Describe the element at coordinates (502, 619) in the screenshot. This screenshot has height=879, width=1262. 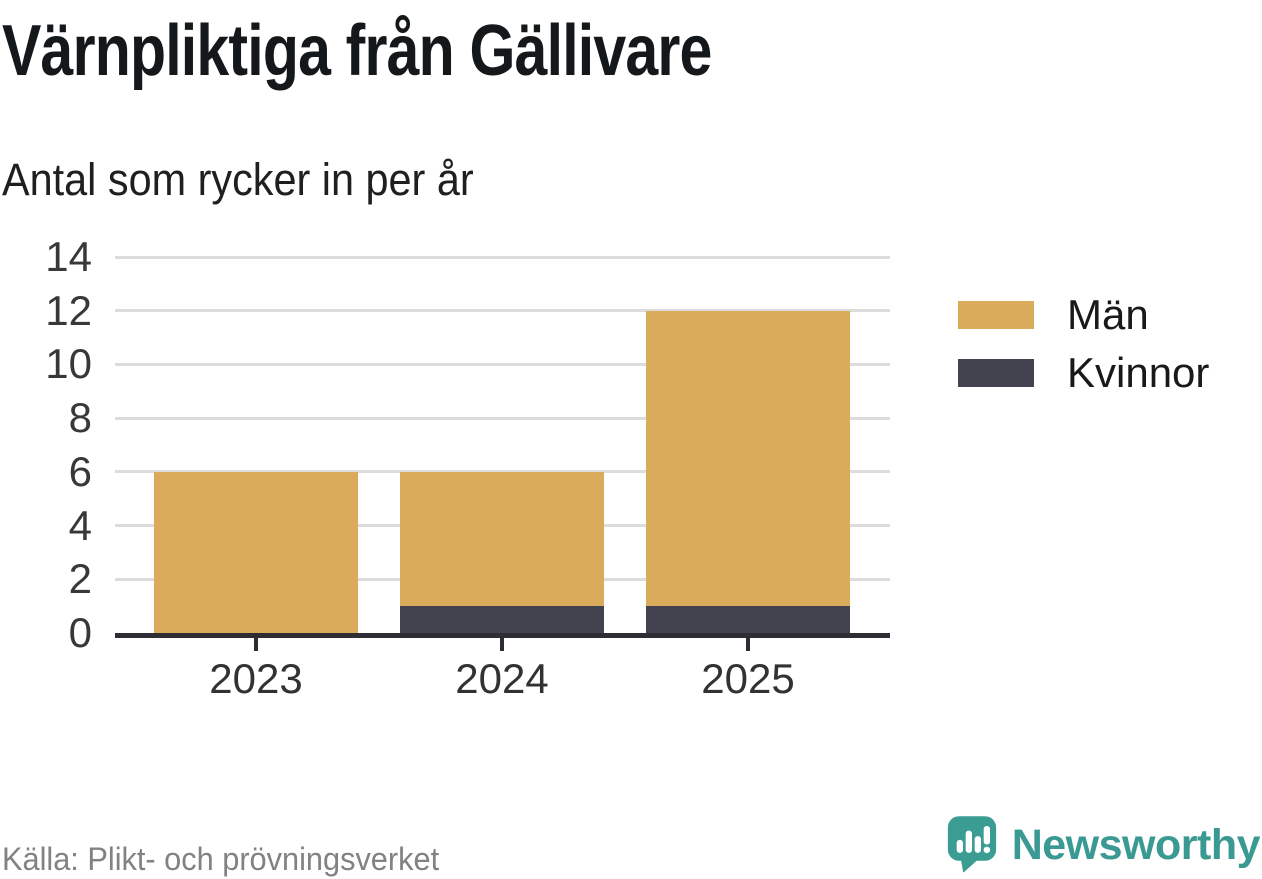
I see `bar-segment-kvinnor-2024` at that location.